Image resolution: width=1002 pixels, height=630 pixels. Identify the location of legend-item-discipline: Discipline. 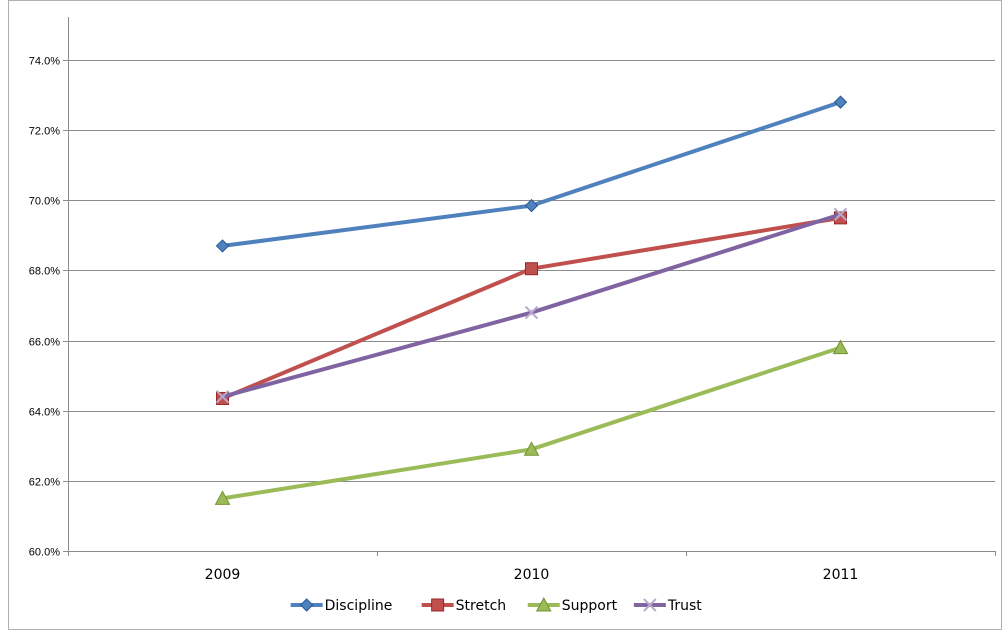
(341, 606).